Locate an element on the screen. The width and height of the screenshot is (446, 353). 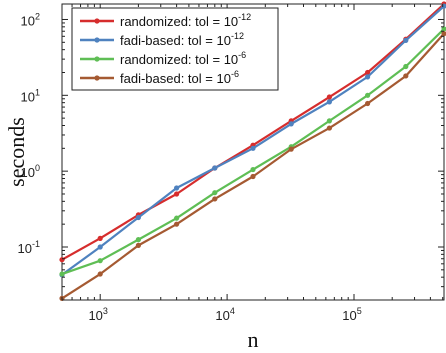
legend-label: fadi-based: tol = 10-6 is located at coordinates (179, 77).